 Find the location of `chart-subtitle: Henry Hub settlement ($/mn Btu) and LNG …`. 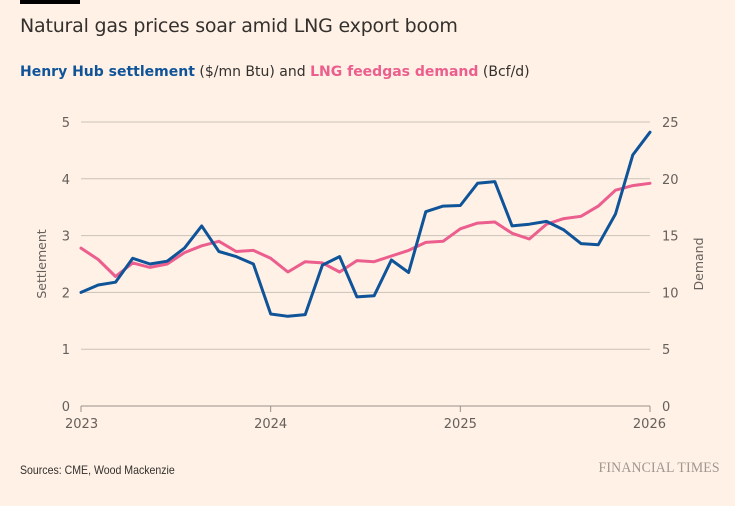

chart-subtitle: Henry Hub settlement ($/mn Btu) and LNG … is located at coordinates (275, 72).